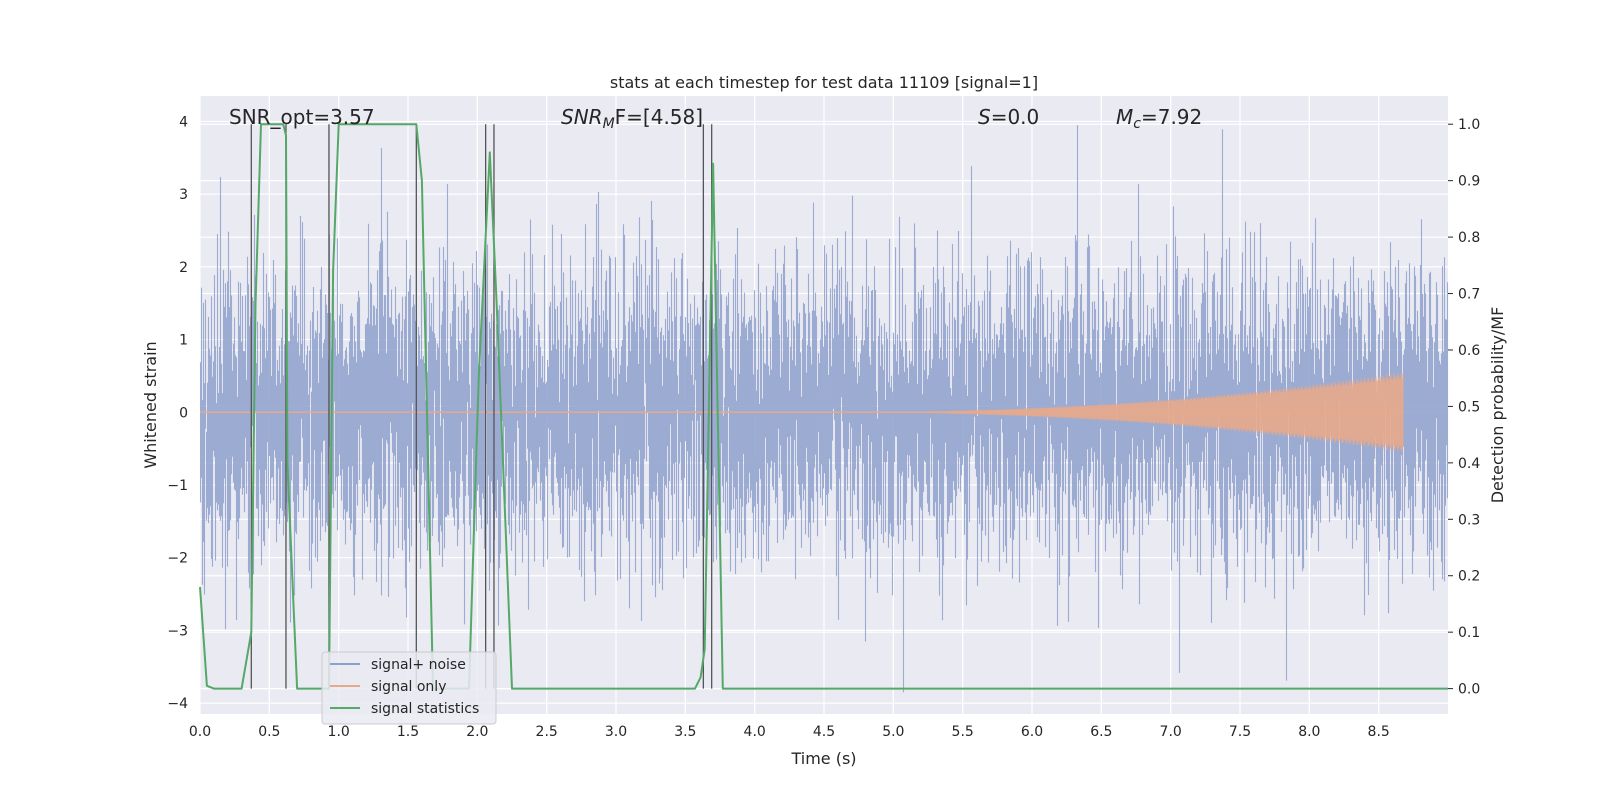 The image size is (1600, 800). Describe the element at coordinates (477, 732) in the screenshot. I see `x-tick-label-4: 2.0` at that location.